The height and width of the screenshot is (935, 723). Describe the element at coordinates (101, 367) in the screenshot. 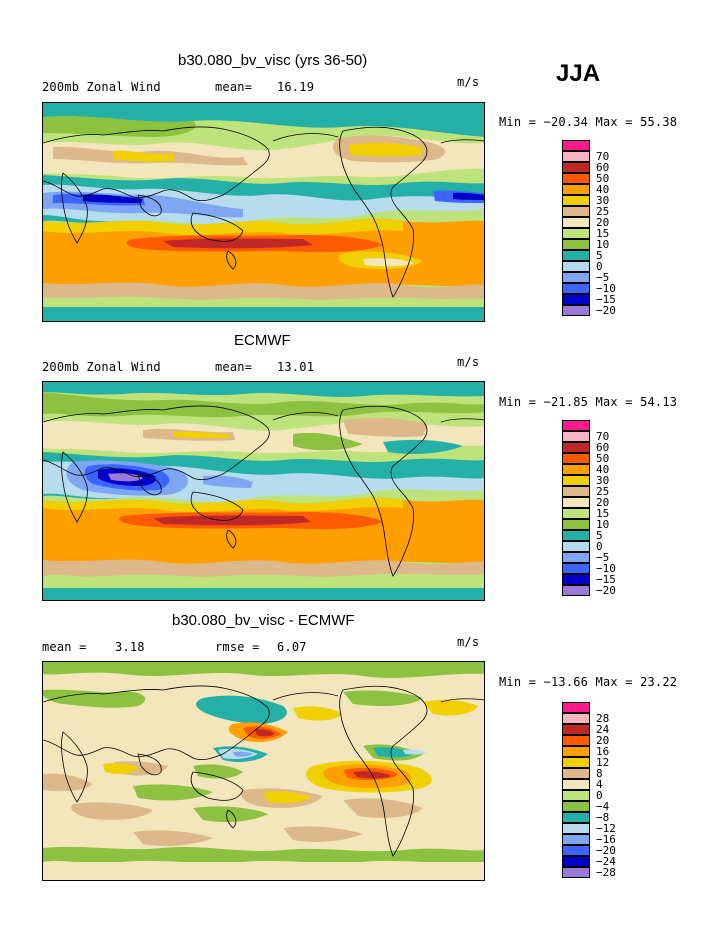

I see `panel-2-field-label: 200mb Zonal Wind` at that location.